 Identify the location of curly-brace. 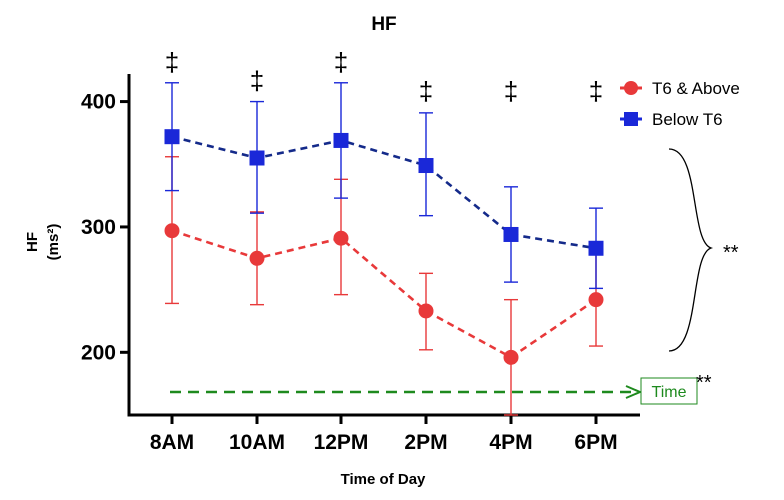
(691, 250).